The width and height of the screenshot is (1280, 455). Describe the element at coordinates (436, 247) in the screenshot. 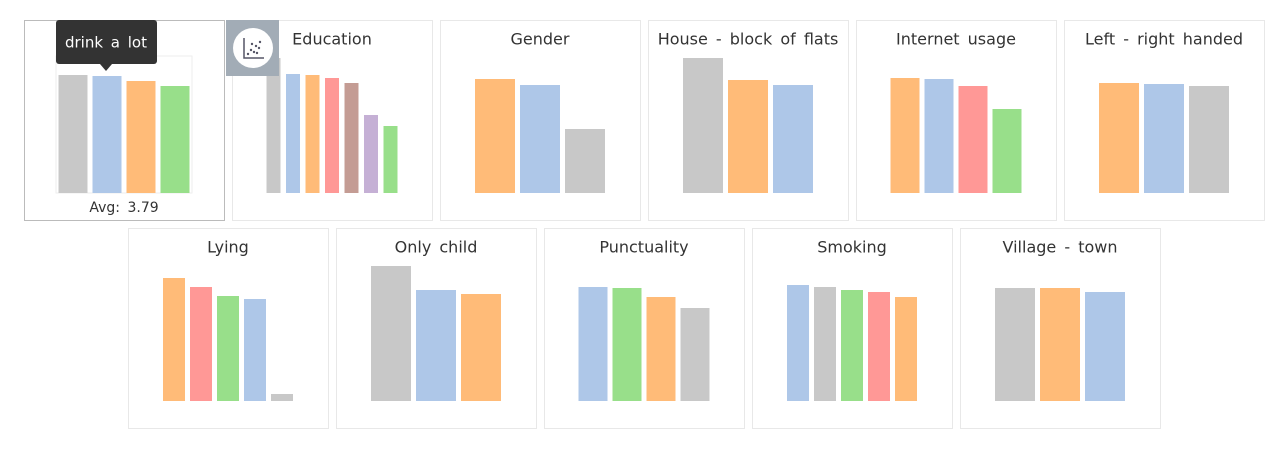

I see `chart-title: Only child` at that location.